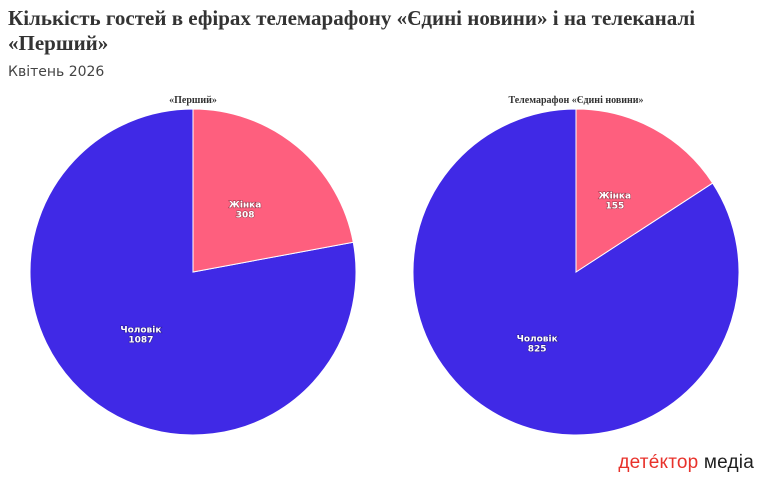 Image resolution: width=768 pixels, height=489 pixels. What do you see at coordinates (644, 190) in the screenshot?
I see `pie-slice-yedyni-novyny-woman` at bounding box center [644, 190].